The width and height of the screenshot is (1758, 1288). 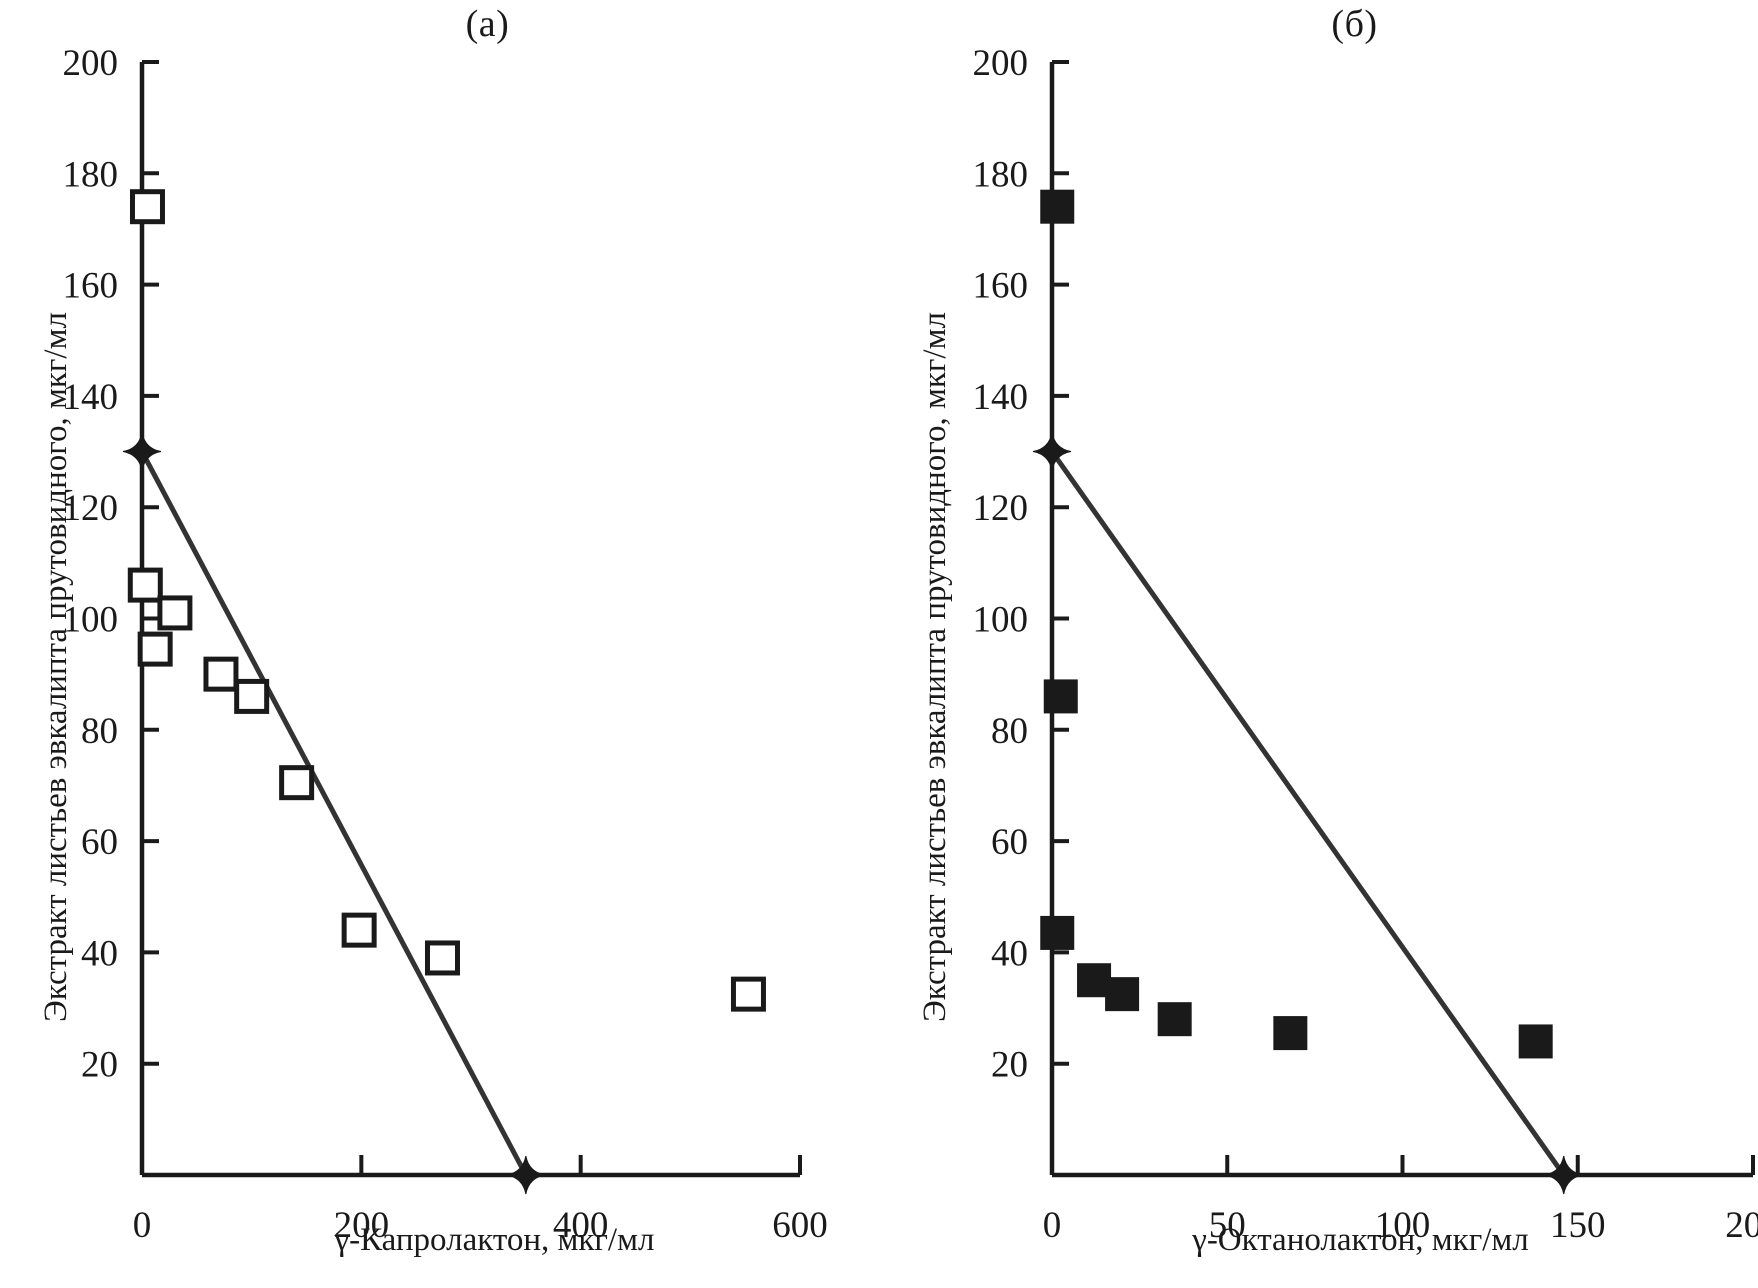 I want to click on x-tick-label: 600, so click(x=800, y=1225).